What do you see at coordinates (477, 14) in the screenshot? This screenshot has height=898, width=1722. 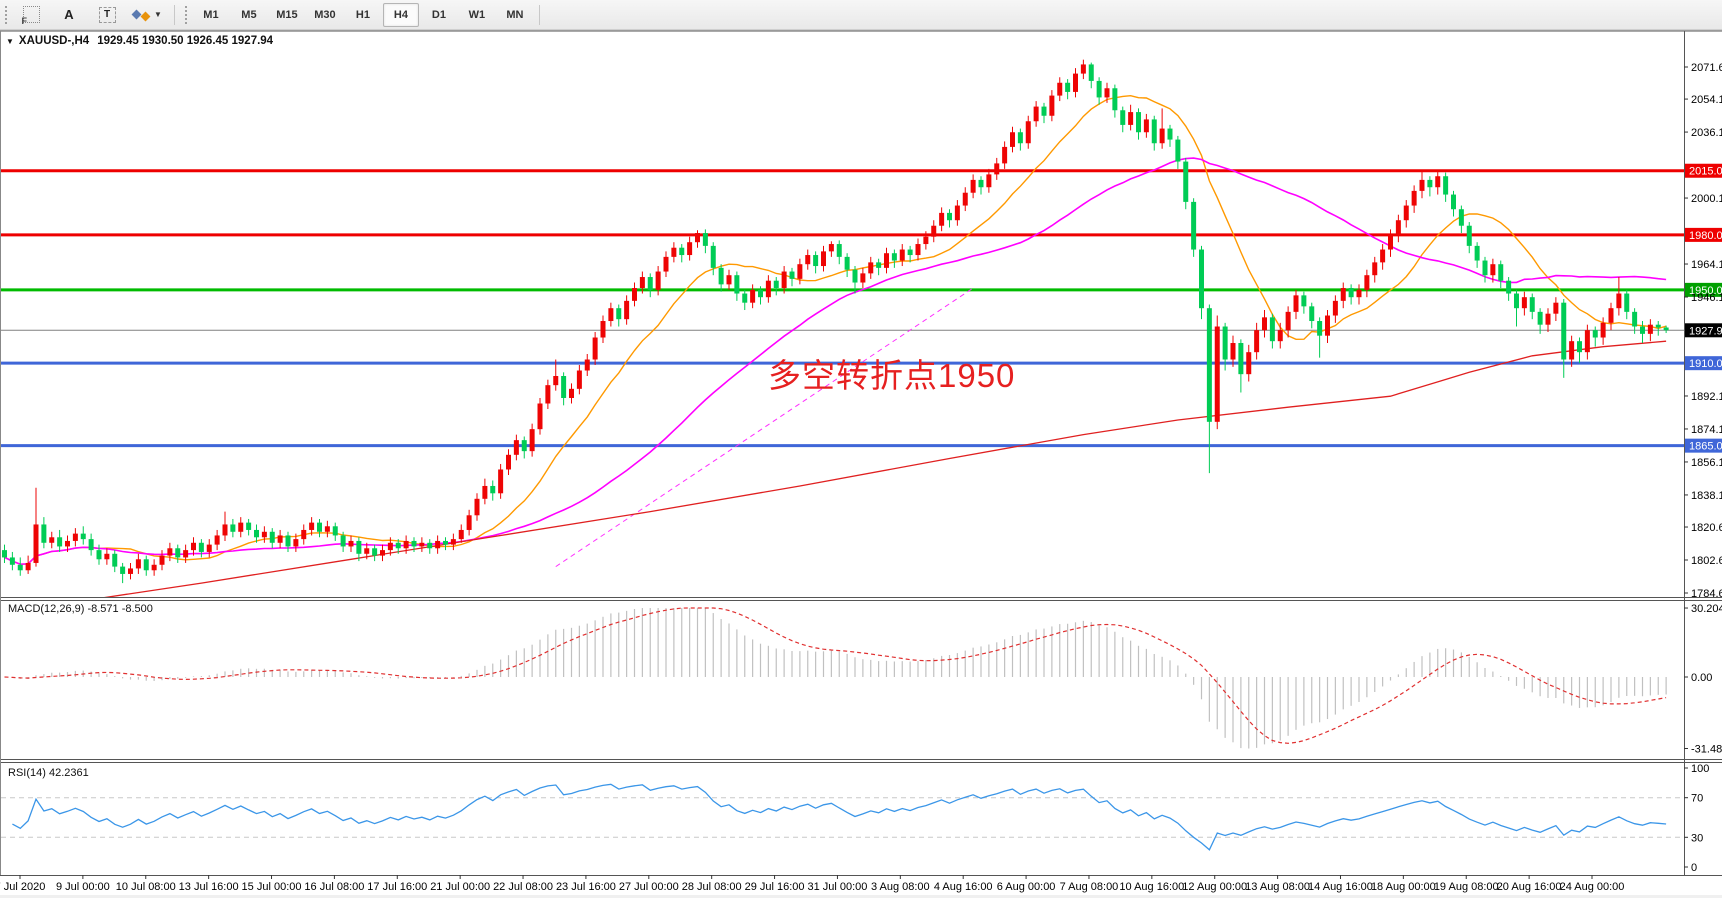 I see `timeframe-button-w1: W1` at bounding box center [477, 14].